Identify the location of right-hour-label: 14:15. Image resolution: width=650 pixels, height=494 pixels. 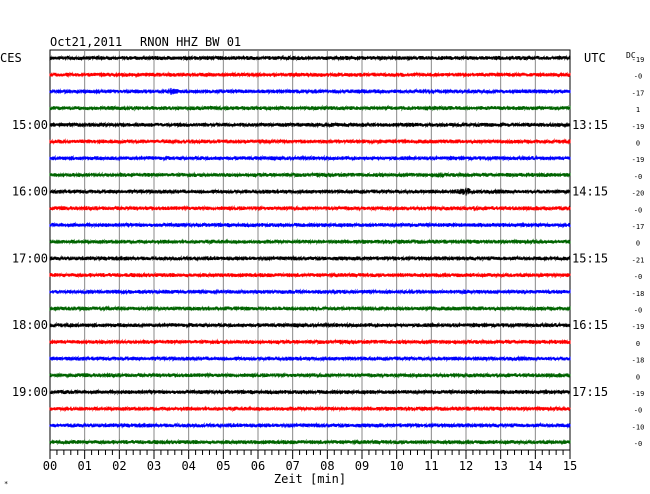
(590, 192).